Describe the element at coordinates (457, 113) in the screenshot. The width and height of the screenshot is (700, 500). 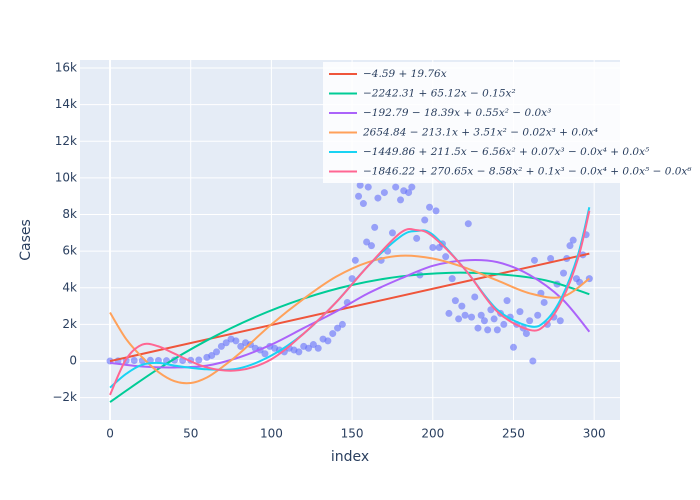
I see `legend-label: −192.79 − 18.39x + 0.55x² − 0.0x³` at that location.